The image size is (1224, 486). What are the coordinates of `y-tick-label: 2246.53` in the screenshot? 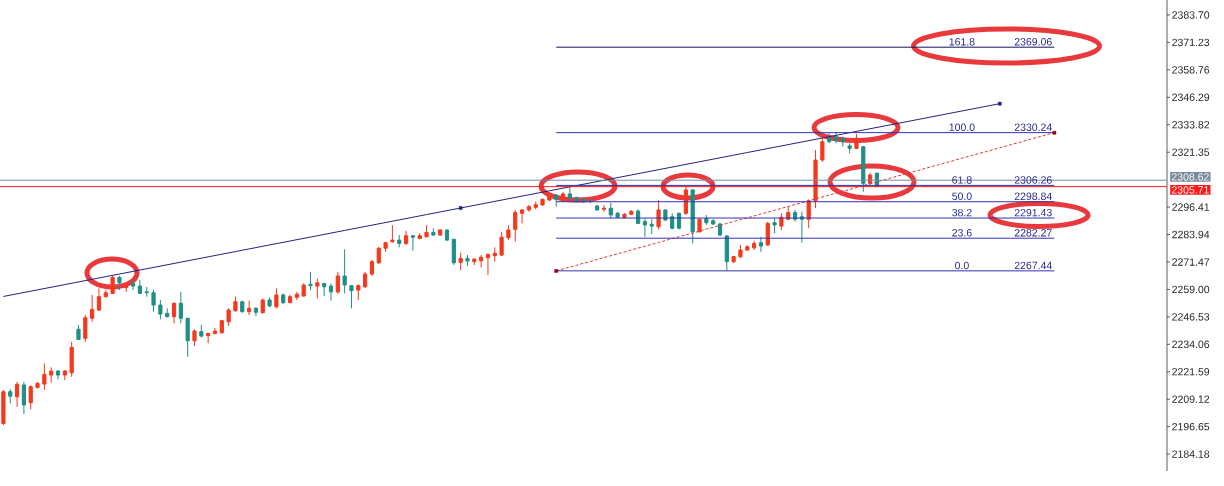 It's located at (1191, 317).